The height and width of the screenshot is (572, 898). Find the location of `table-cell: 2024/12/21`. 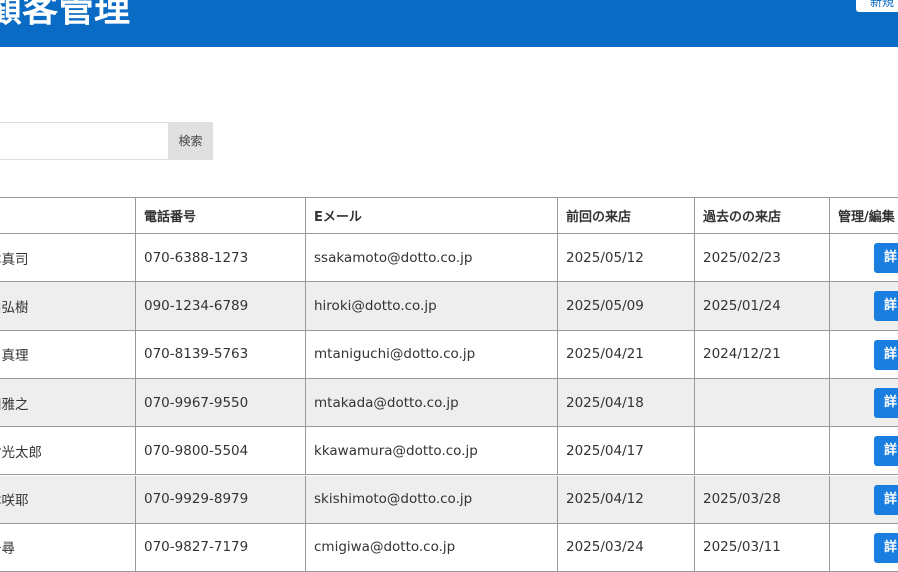

table-cell: 2024/12/21 is located at coordinates (762, 354).